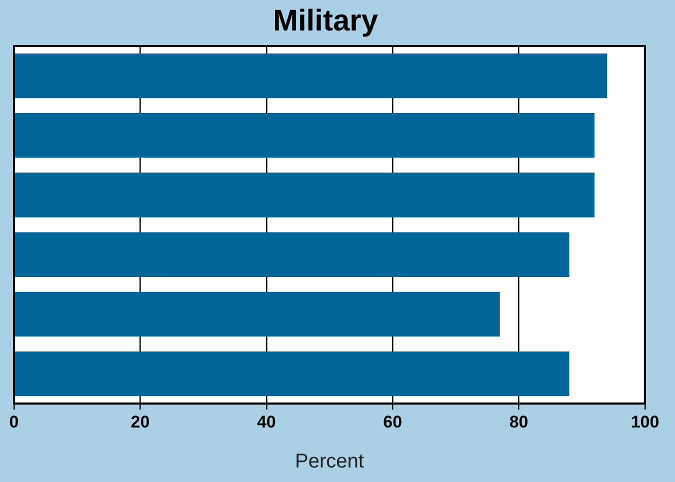 The height and width of the screenshot is (482, 675). Describe the element at coordinates (325, 21) in the screenshot. I see `chart-title: Military` at that location.